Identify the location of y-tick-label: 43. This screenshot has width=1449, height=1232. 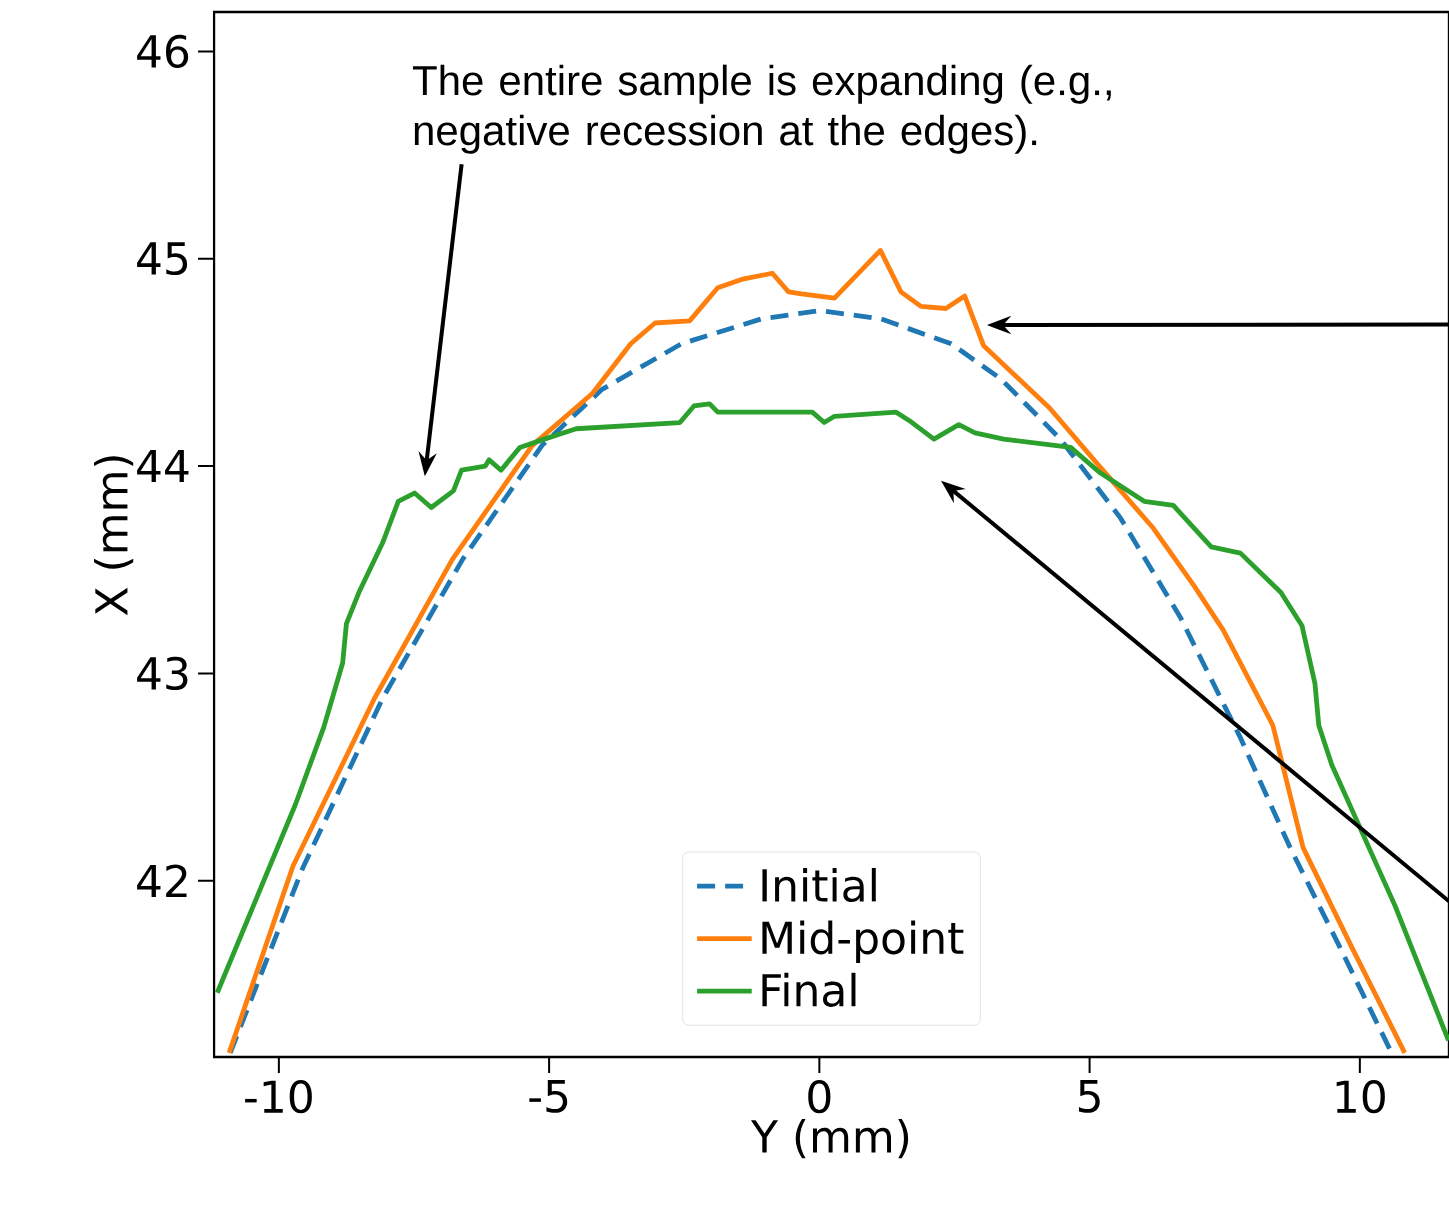
(162, 673).